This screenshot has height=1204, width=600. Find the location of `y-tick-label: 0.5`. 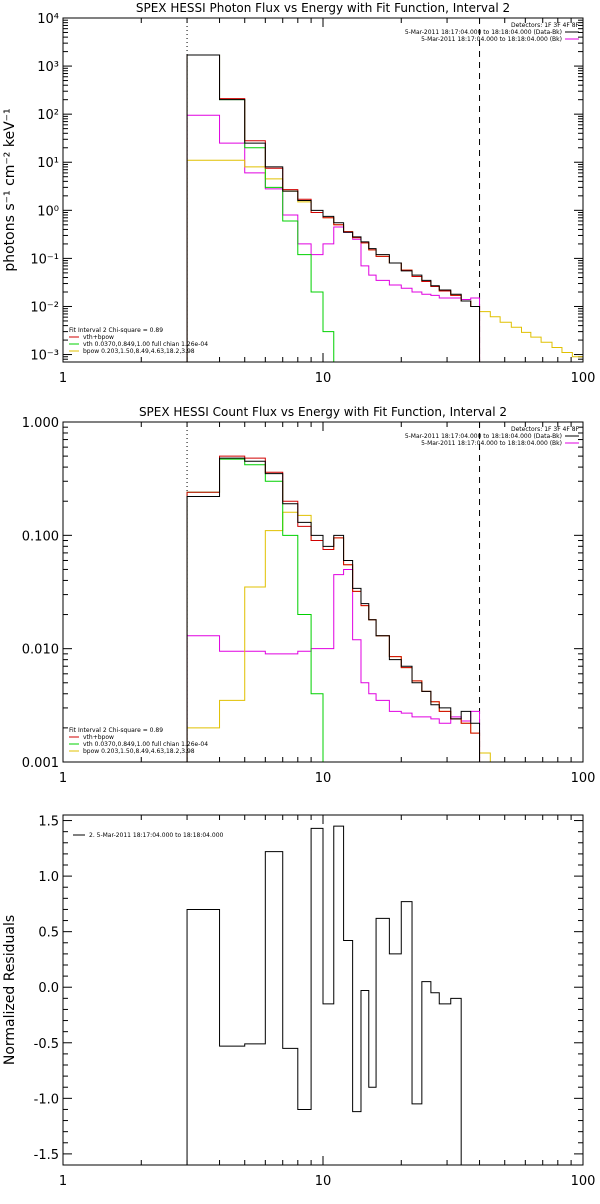

y-tick-label: 0.5 is located at coordinates (48, 933).